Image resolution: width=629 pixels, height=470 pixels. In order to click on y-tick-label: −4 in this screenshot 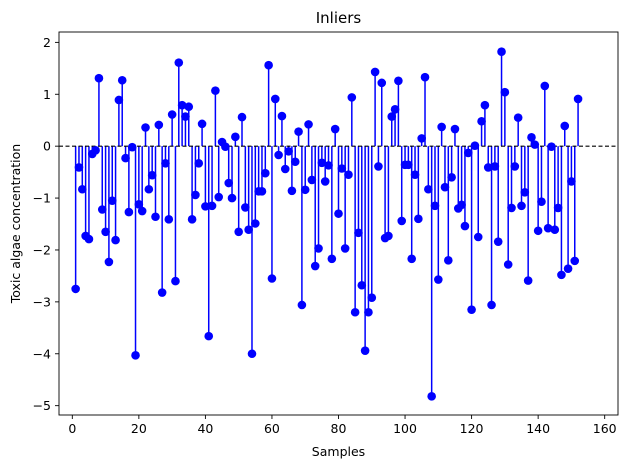, I will do `click(42, 353)`.